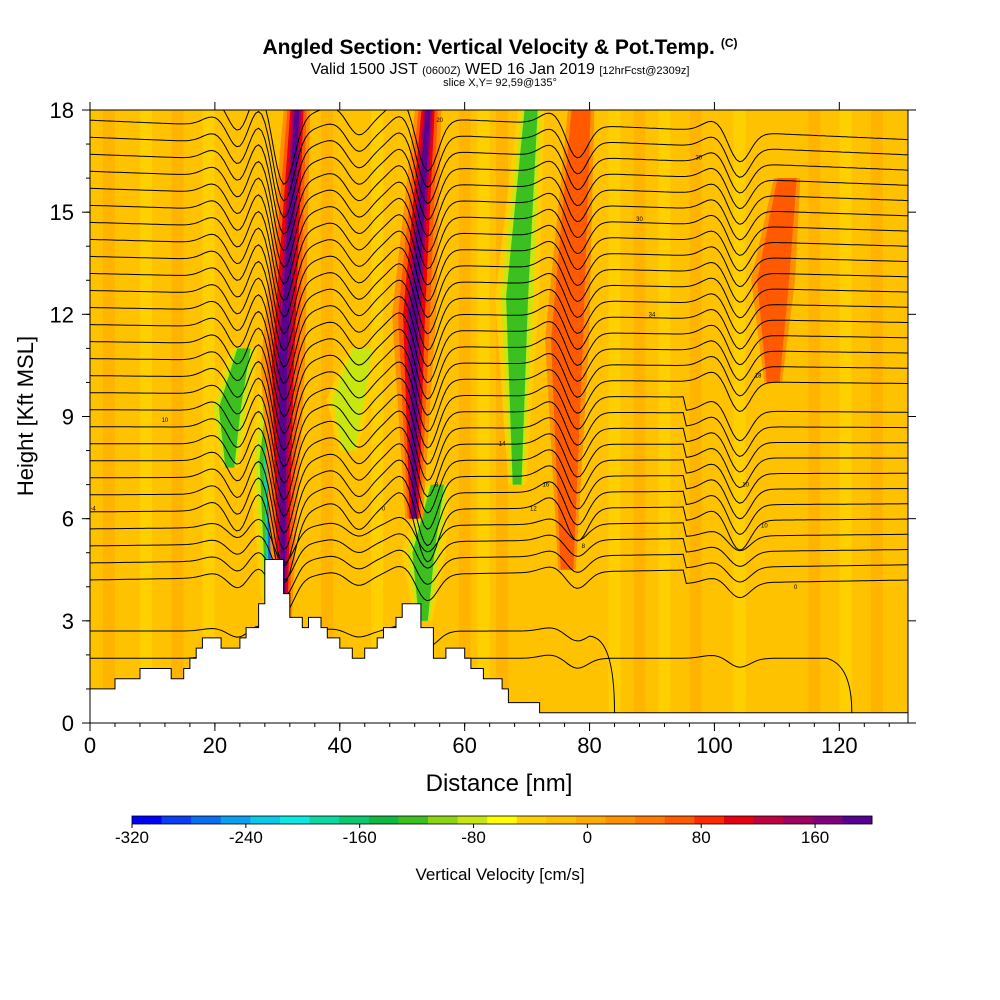 This screenshot has height=1000, width=1000. What do you see at coordinates (68, 519) in the screenshot?
I see `y-tick-label: 6` at bounding box center [68, 519].